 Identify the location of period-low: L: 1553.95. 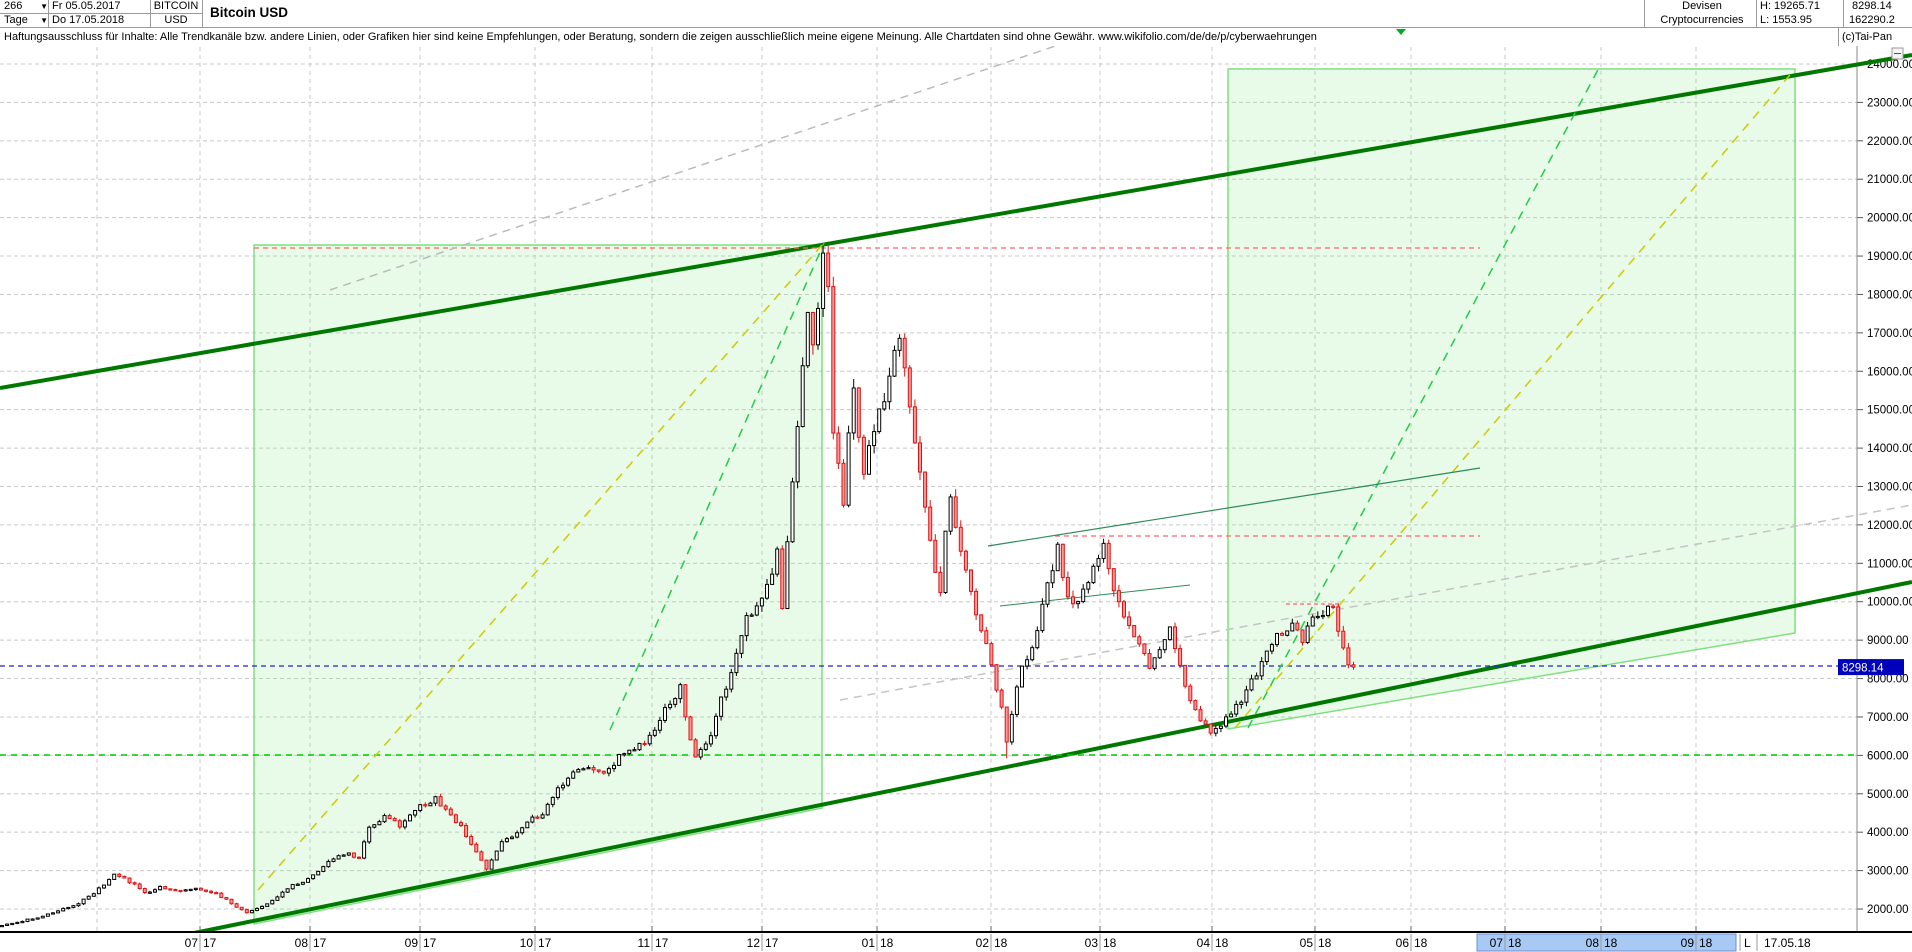
(1786, 20).